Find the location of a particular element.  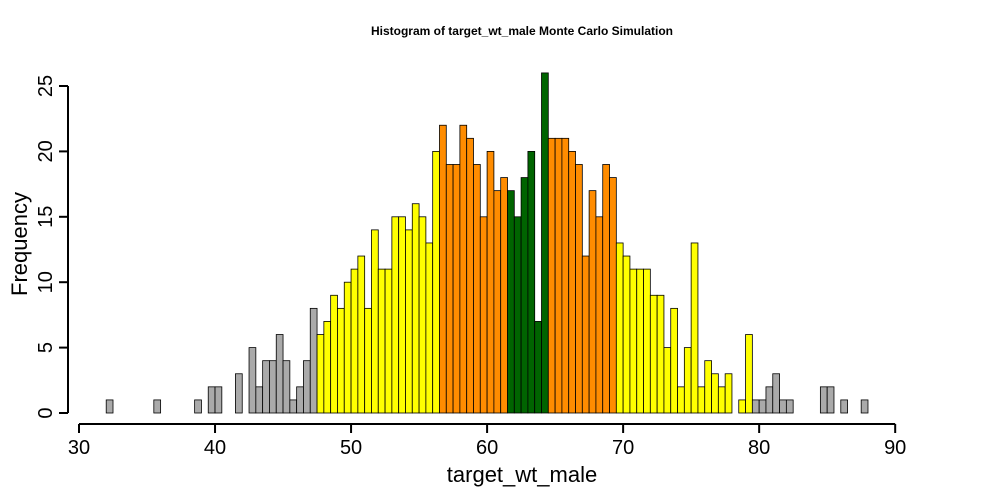

x-tick-label: 60 is located at coordinates (487, 448).